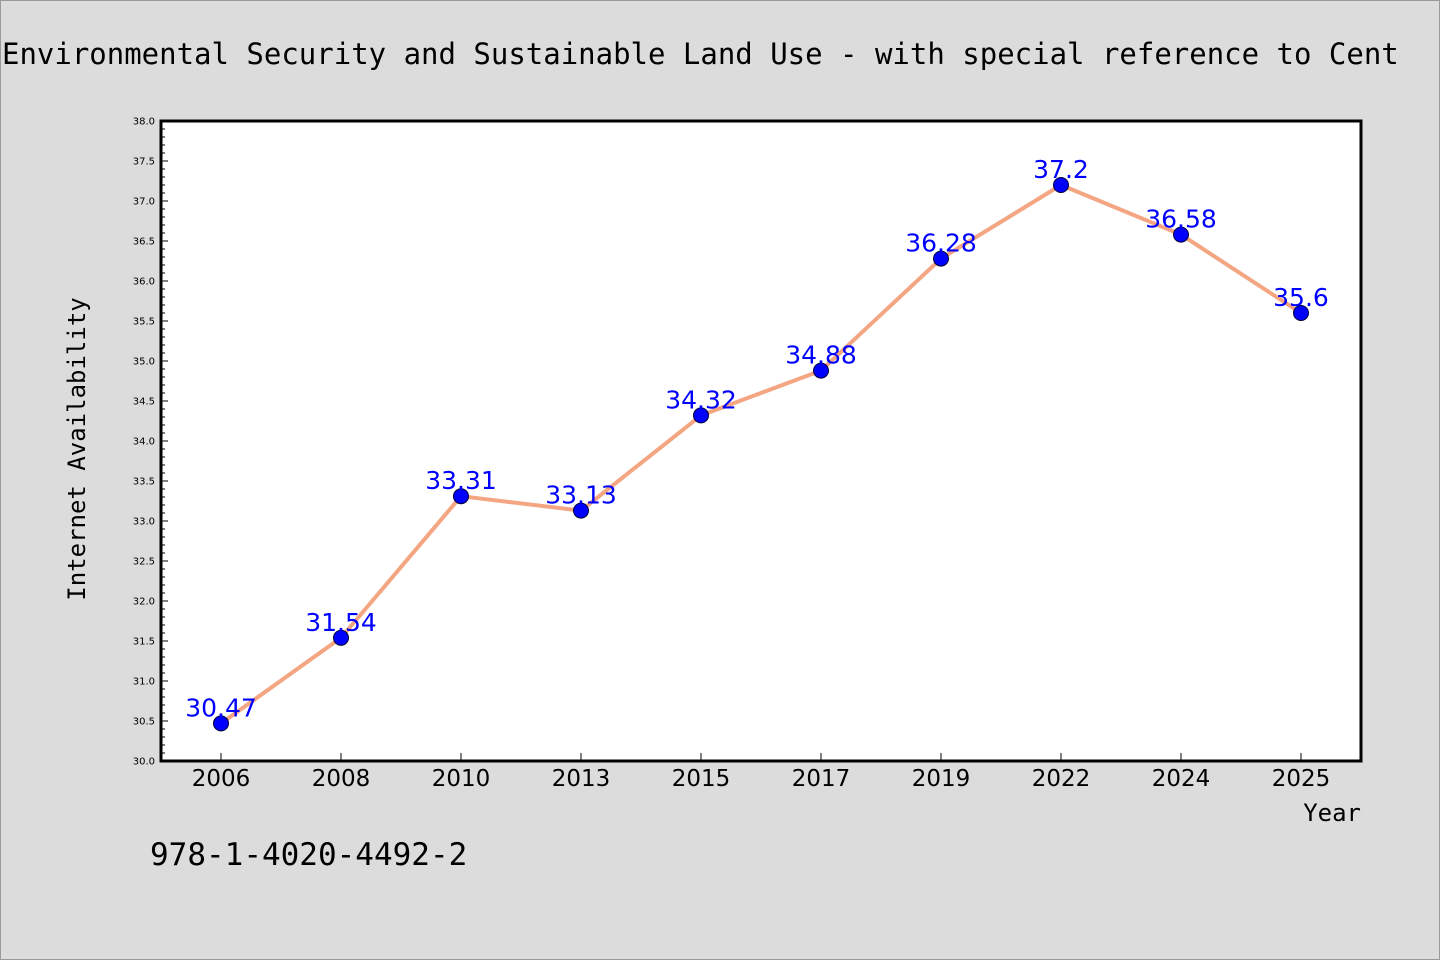  Describe the element at coordinates (144, 722) in the screenshot. I see `y-tick-label: 30.5` at that location.